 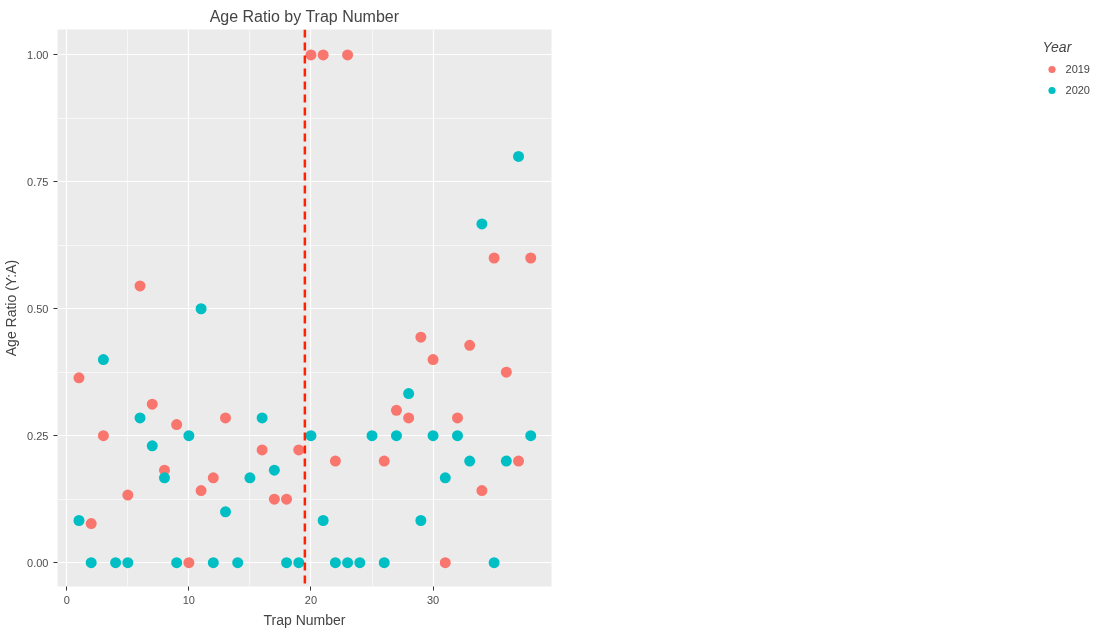 I want to click on legend-title: Year, so click(x=1057, y=47).